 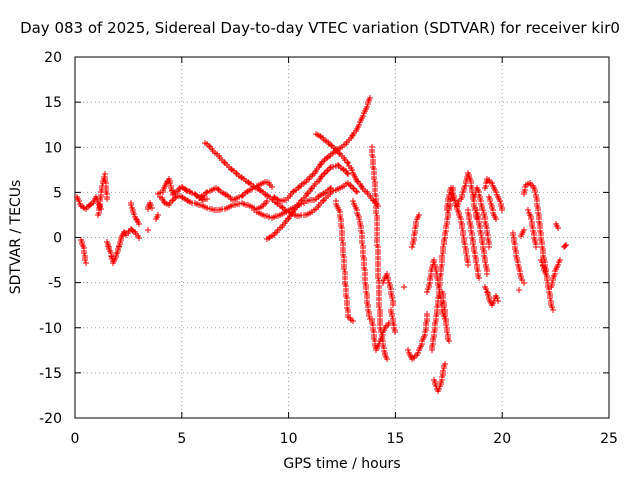 I want to click on y-tick-label: -20, so click(x=50, y=419).